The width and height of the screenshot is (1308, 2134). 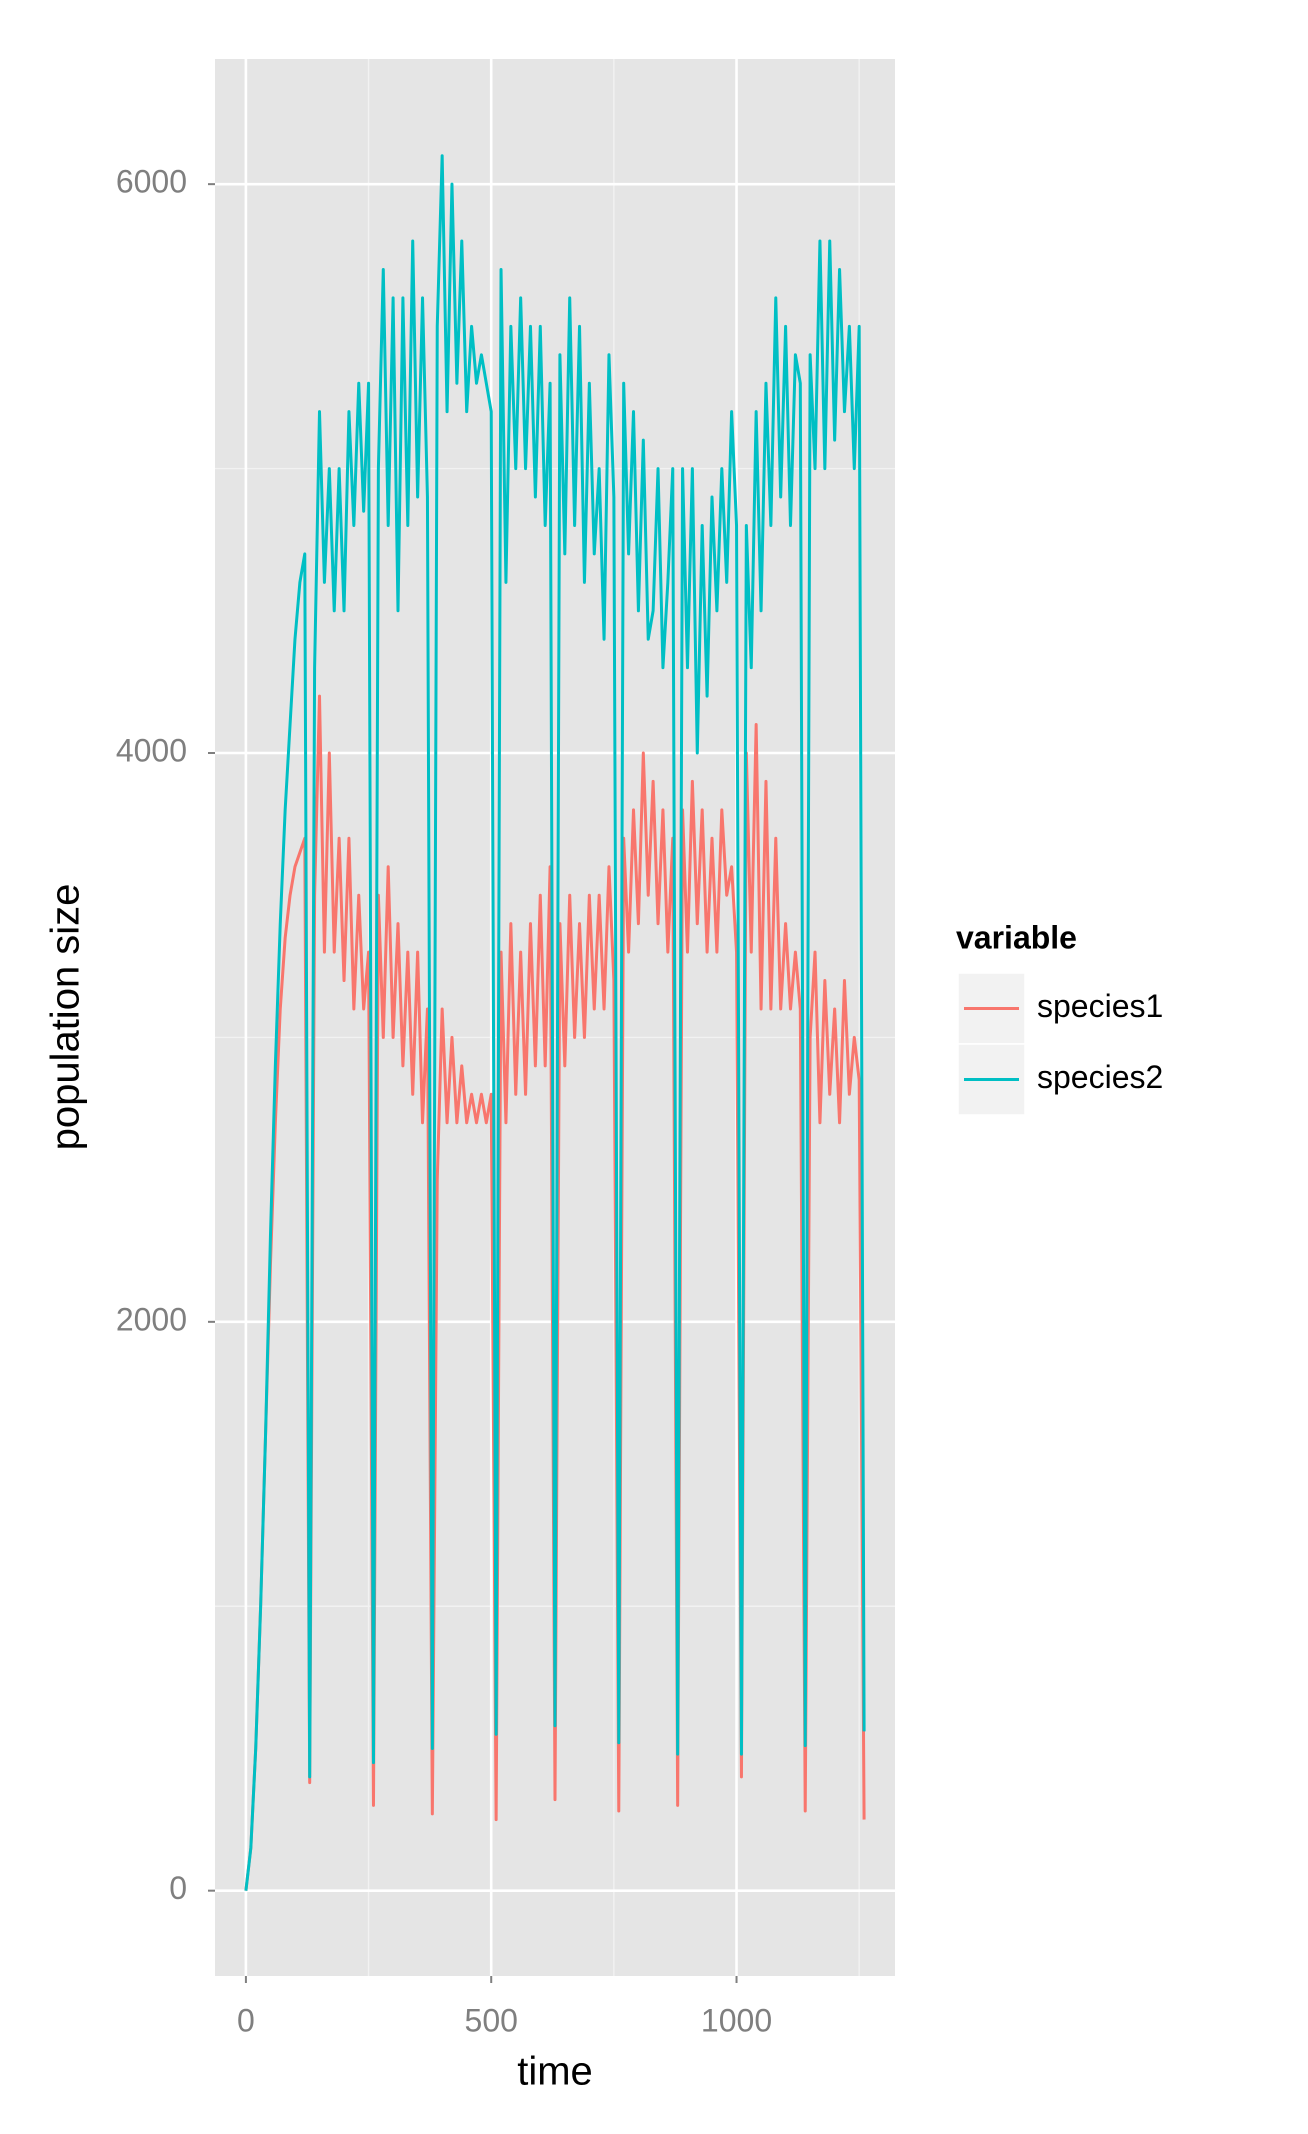 What do you see at coordinates (1016, 937) in the screenshot?
I see `legend-title: variable` at bounding box center [1016, 937].